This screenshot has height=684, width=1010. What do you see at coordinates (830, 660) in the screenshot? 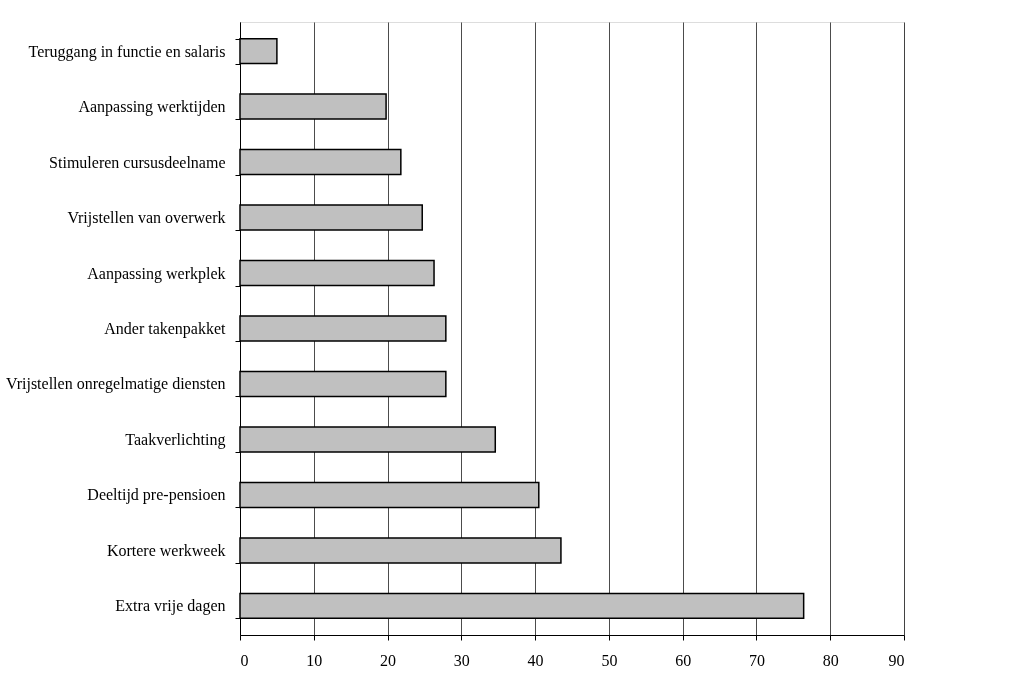
I see `x-tick-label: 80` at bounding box center [830, 660].